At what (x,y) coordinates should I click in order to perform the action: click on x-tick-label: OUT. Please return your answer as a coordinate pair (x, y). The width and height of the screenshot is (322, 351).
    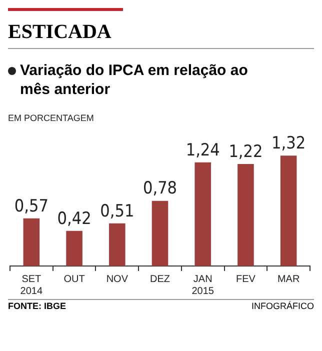
    Looking at the image, I should click on (74, 279).